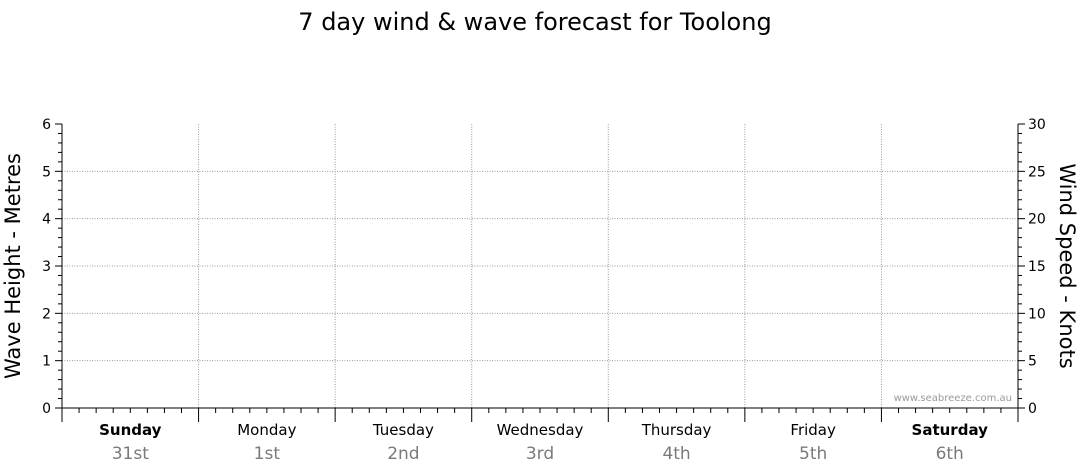  What do you see at coordinates (46, 220) in the screenshot?
I see `left-tick-label: 4` at bounding box center [46, 220].